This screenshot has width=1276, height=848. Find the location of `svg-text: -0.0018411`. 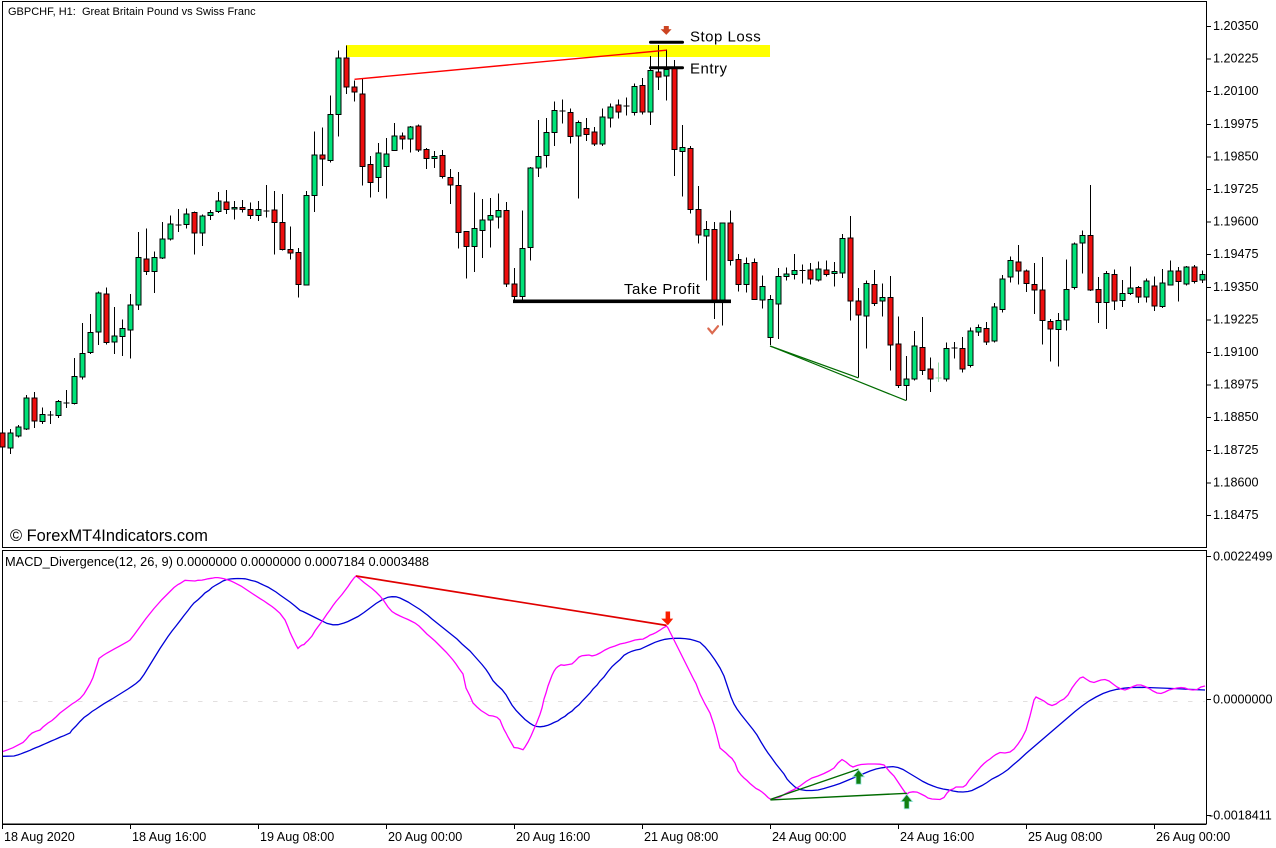

svg-text: -0.0018411 is located at coordinates (1240, 816).